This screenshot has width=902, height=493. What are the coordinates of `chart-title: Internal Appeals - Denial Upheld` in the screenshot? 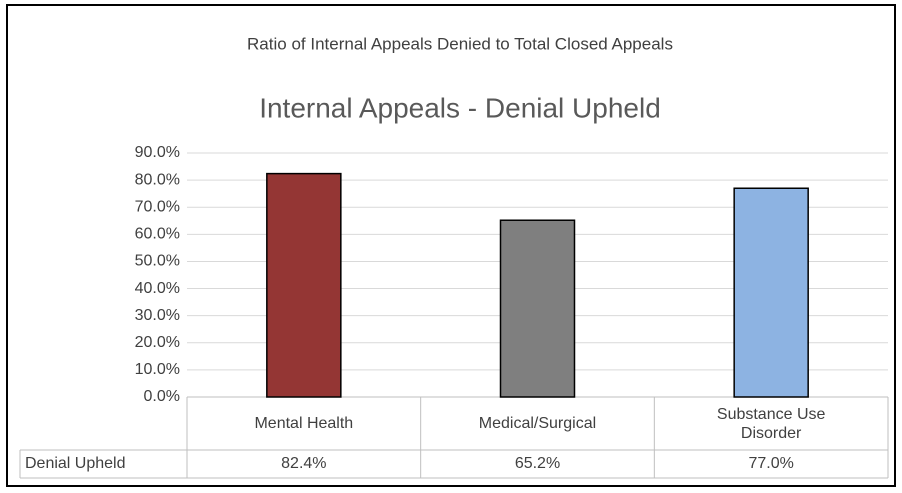 It's located at (460, 107).